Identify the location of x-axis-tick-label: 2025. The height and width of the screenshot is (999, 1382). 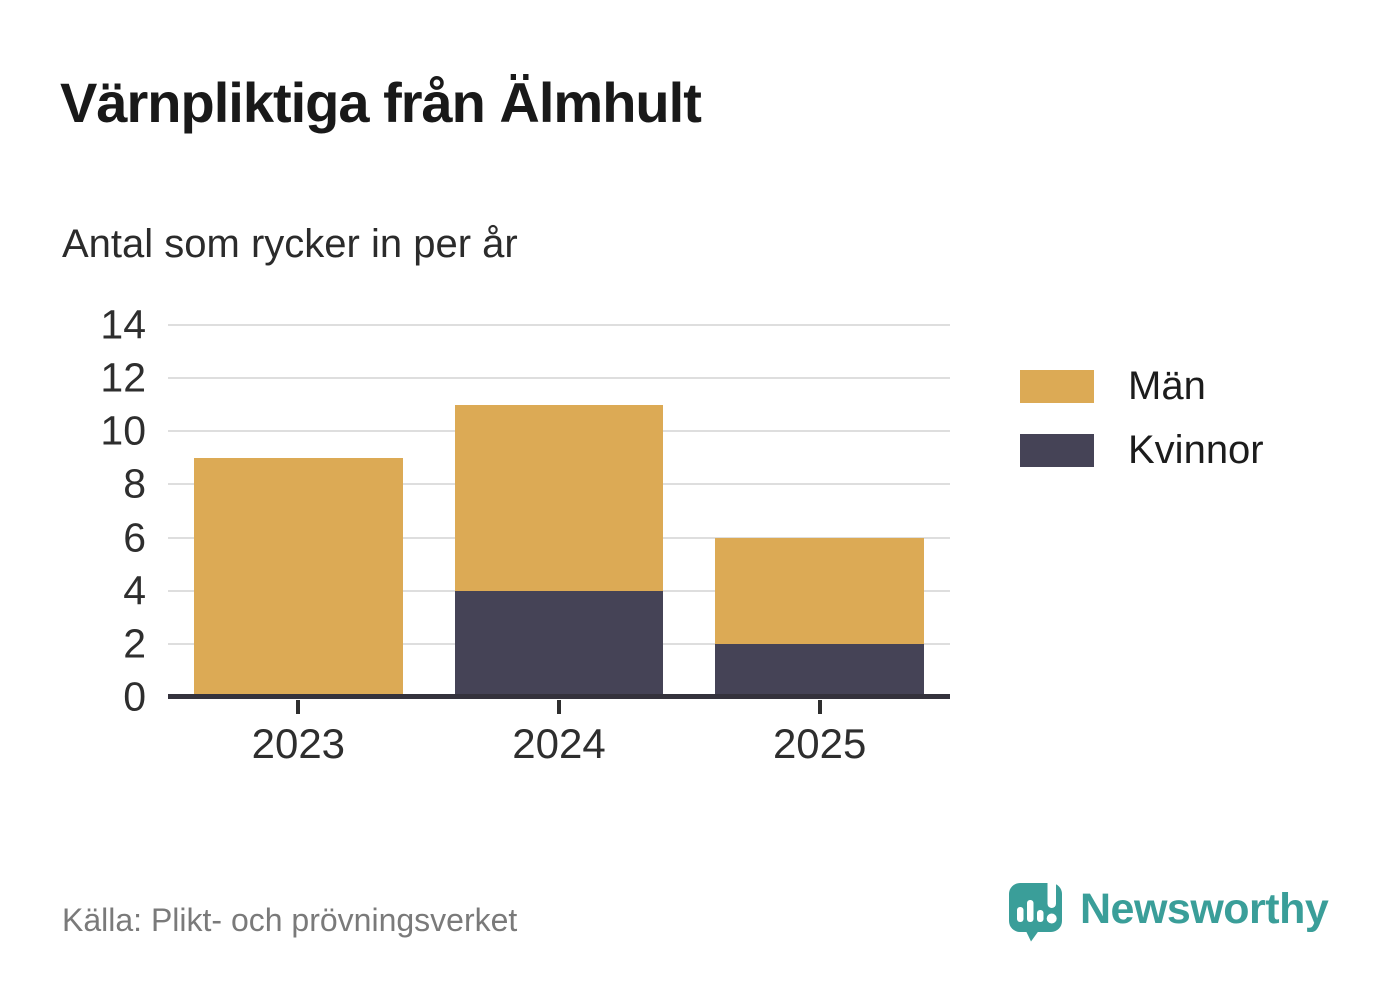
(819, 743).